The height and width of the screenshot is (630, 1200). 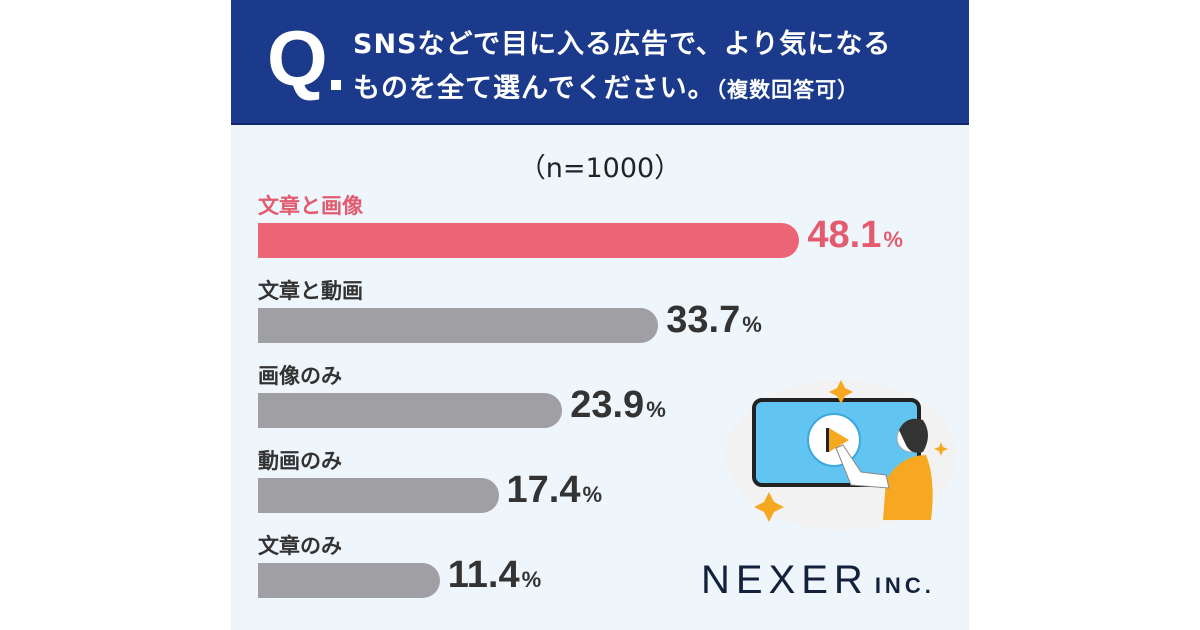 I want to click on logo-name: NEXER, so click(x=785, y=580).